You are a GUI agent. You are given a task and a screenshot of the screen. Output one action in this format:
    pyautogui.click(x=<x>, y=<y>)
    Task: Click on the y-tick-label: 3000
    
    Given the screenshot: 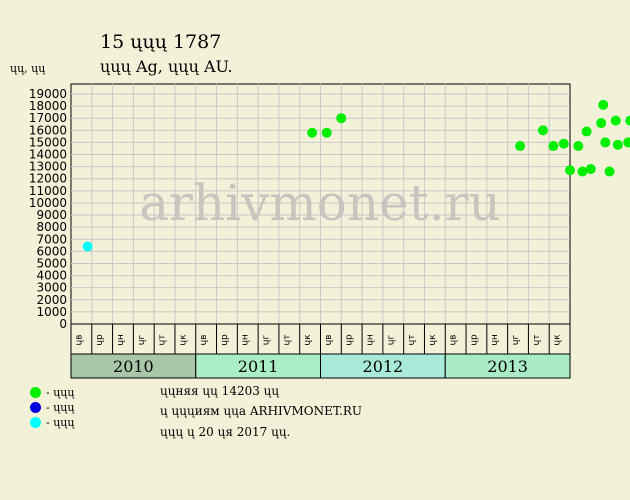 What is the action you would take?
    pyautogui.click(x=51, y=288)
    